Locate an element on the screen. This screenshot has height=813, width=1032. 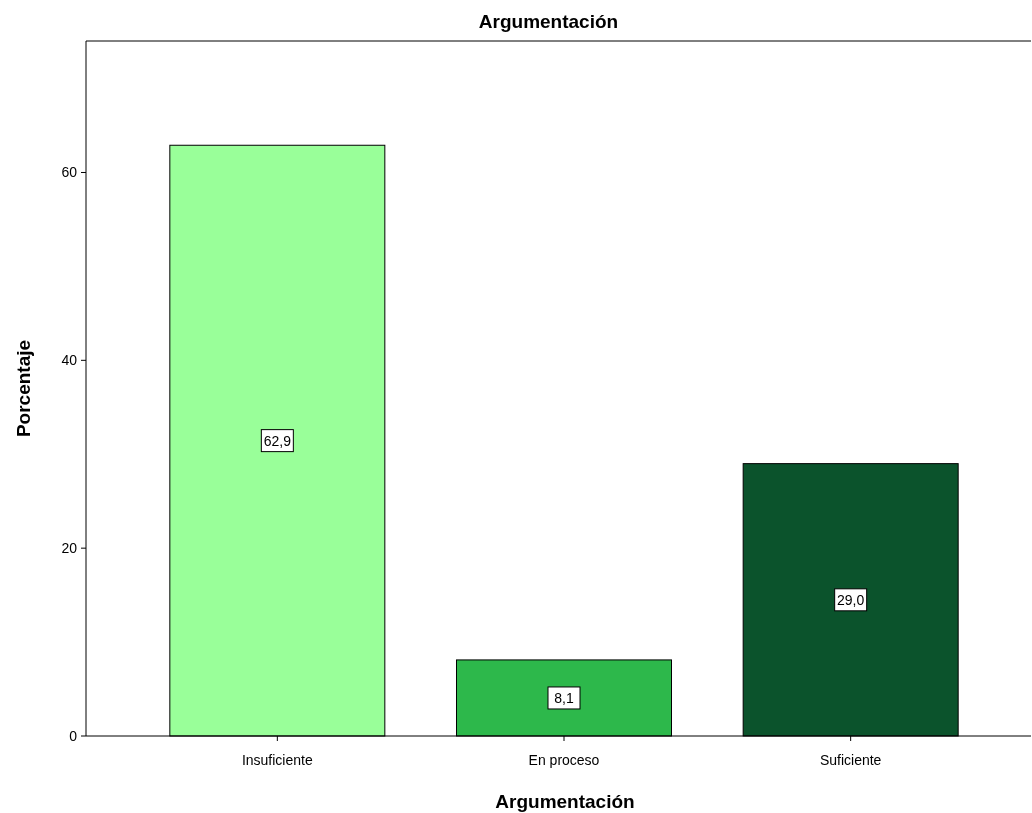
x-axis-title: Argumentación is located at coordinates (565, 801).